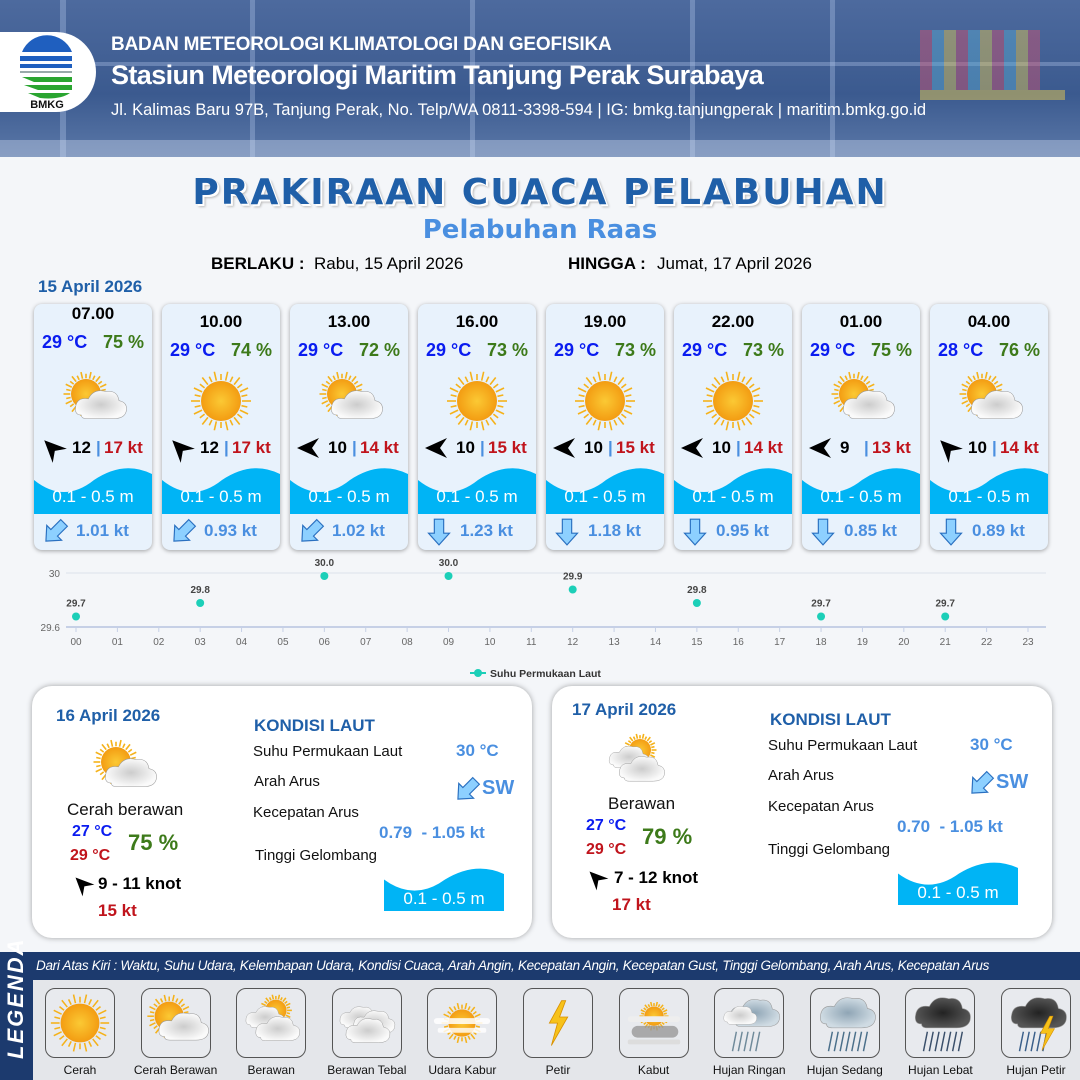 Image resolution: width=1080 pixels, height=1080 pixels. Describe the element at coordinates (749, 1070) in the screenshot. I see `legend-item-label: Hujan Ringan` at that location.